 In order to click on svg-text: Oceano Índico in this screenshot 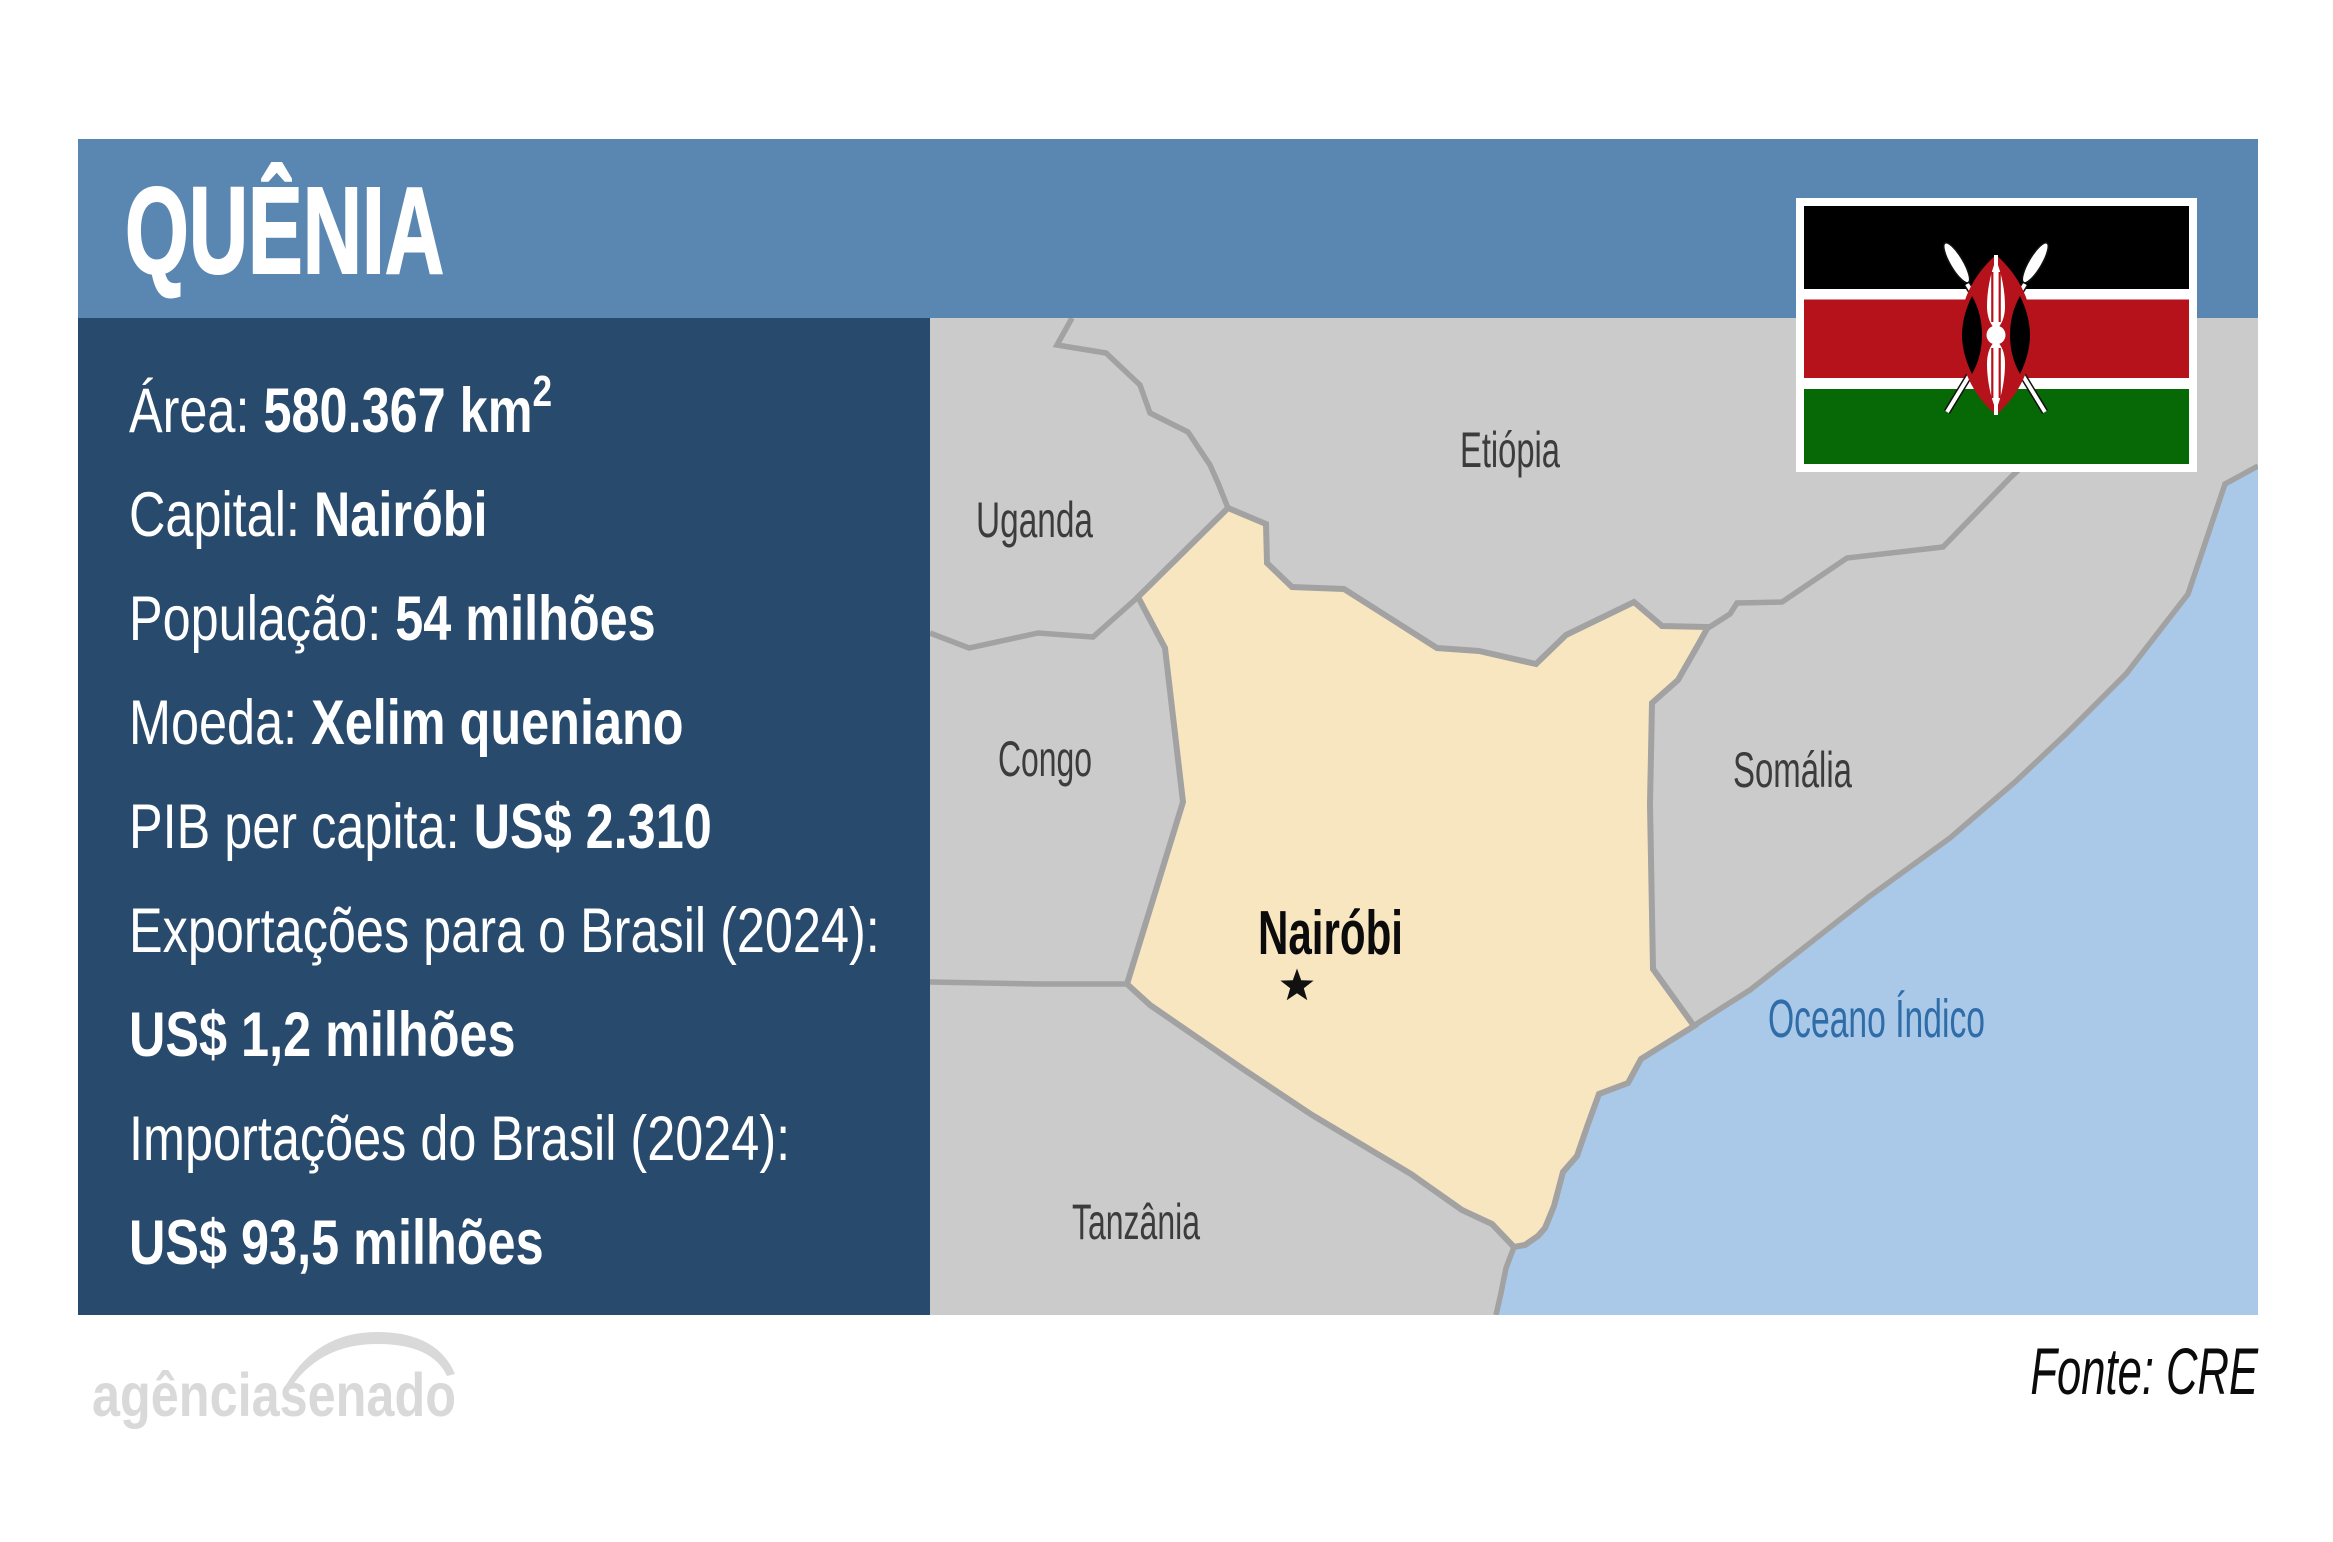, I will do `click(1876, 1019)`.